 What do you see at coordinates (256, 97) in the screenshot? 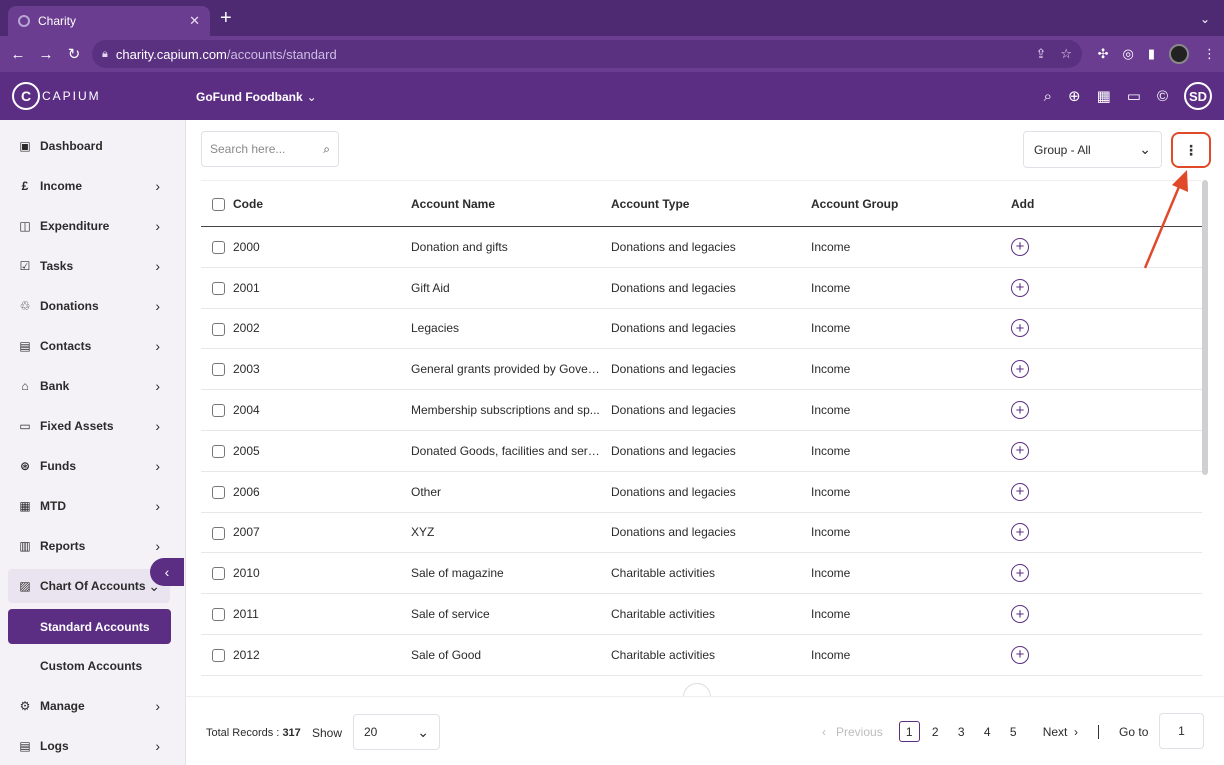
I see `org-switcher: GoFund Foodbank ⌄` at bounding box center [256, 97].